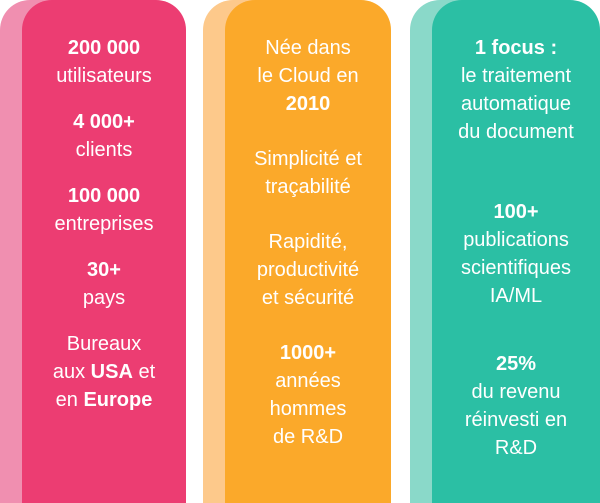 The height and width of the screenshot is (503, 600). Describe the element at coordinates (104, 284) in the screenshot. I see `stat-countries: 30+ pays` at that location.